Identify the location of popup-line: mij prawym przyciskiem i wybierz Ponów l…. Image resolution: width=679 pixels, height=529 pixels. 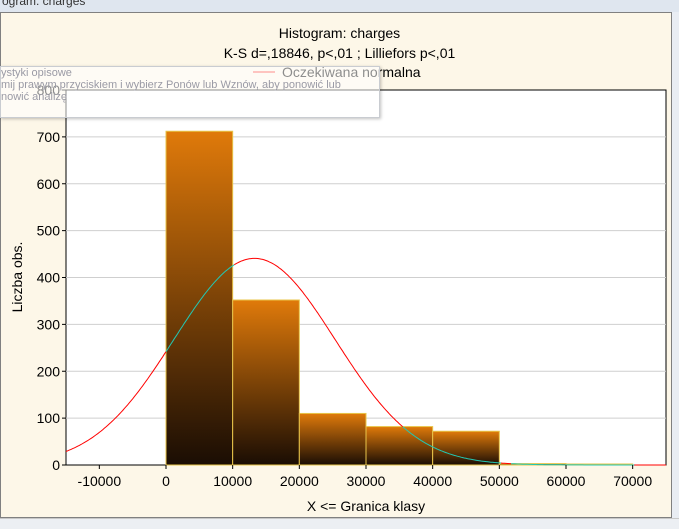
(171, 85).